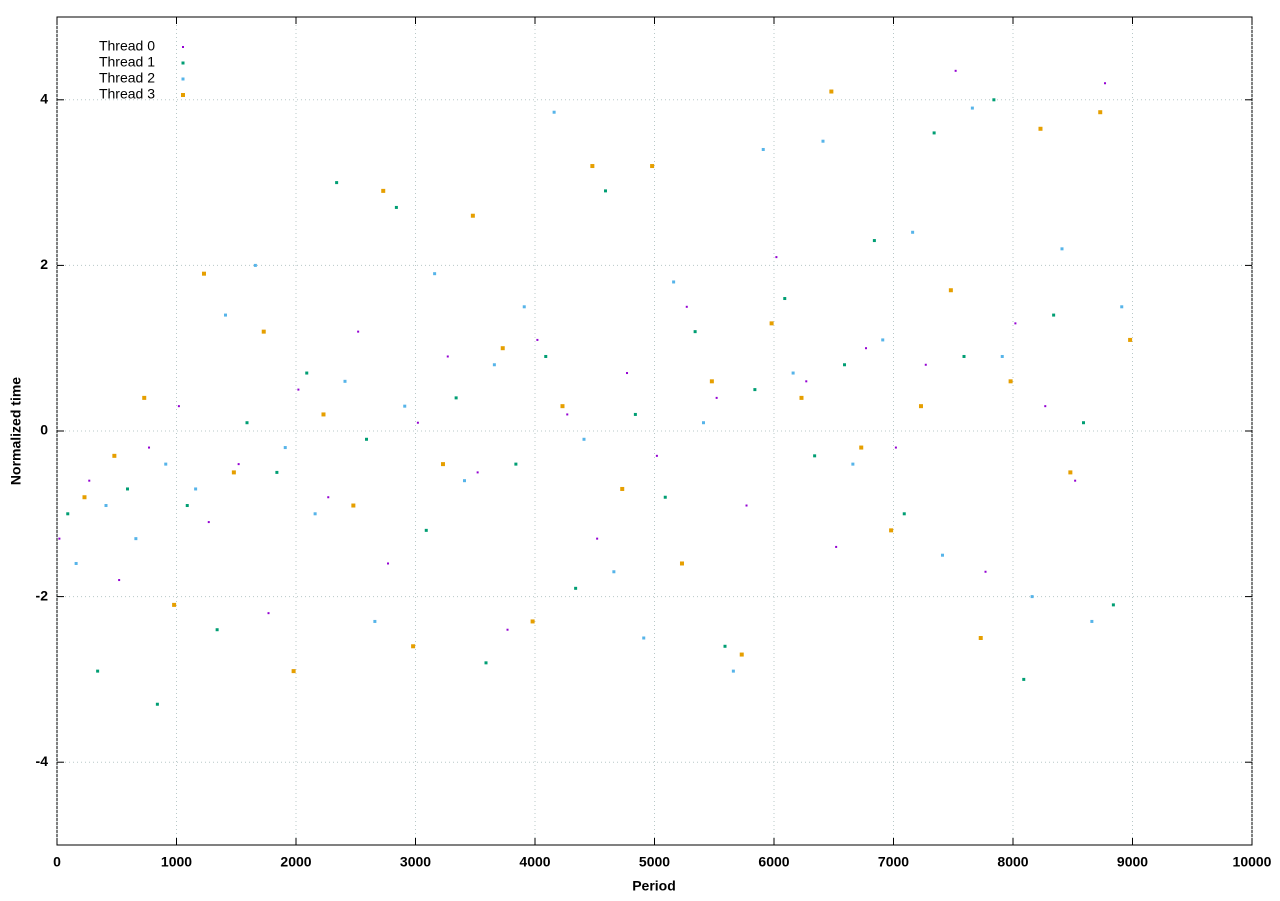 The image size is (1280, 901). I want to click on y-tick-label: -2, so click(42, 595).